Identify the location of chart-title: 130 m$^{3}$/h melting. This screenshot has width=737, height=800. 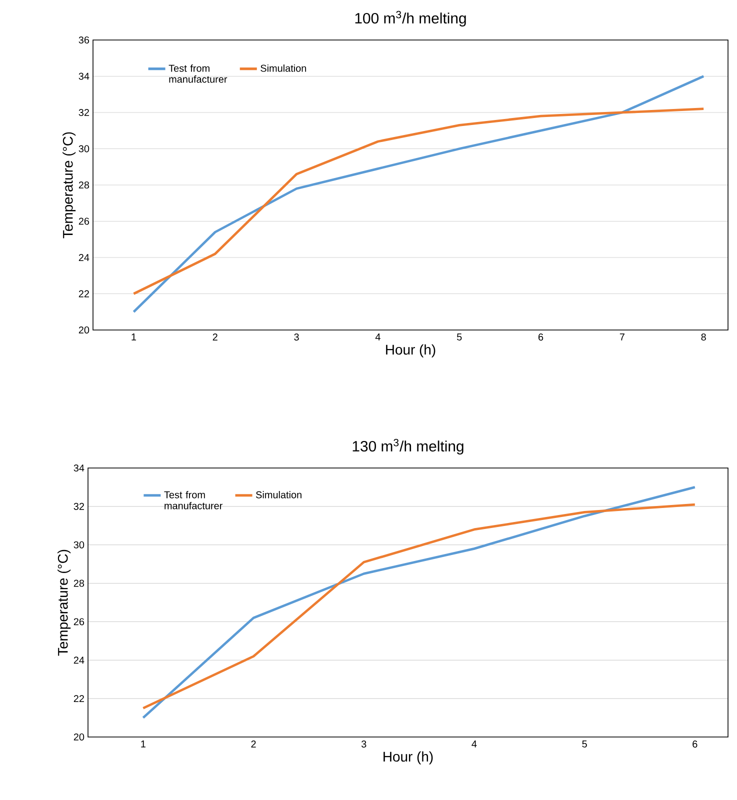
(408, 446).